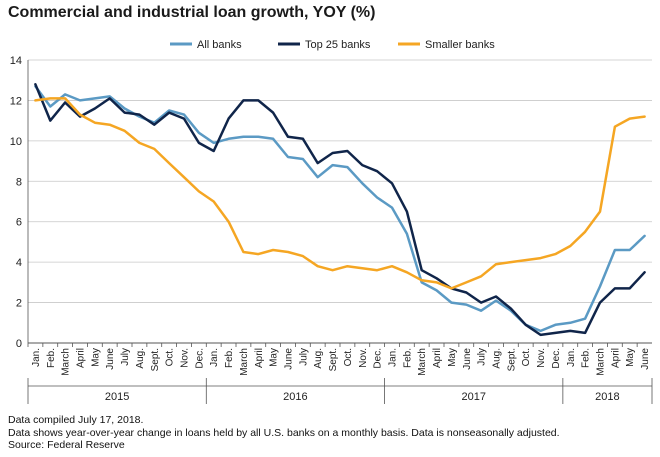  What do you see at coordinates (16, 61) in the screenshot?
I see `y-tick-label: 14` at bounding box center [16, 61].